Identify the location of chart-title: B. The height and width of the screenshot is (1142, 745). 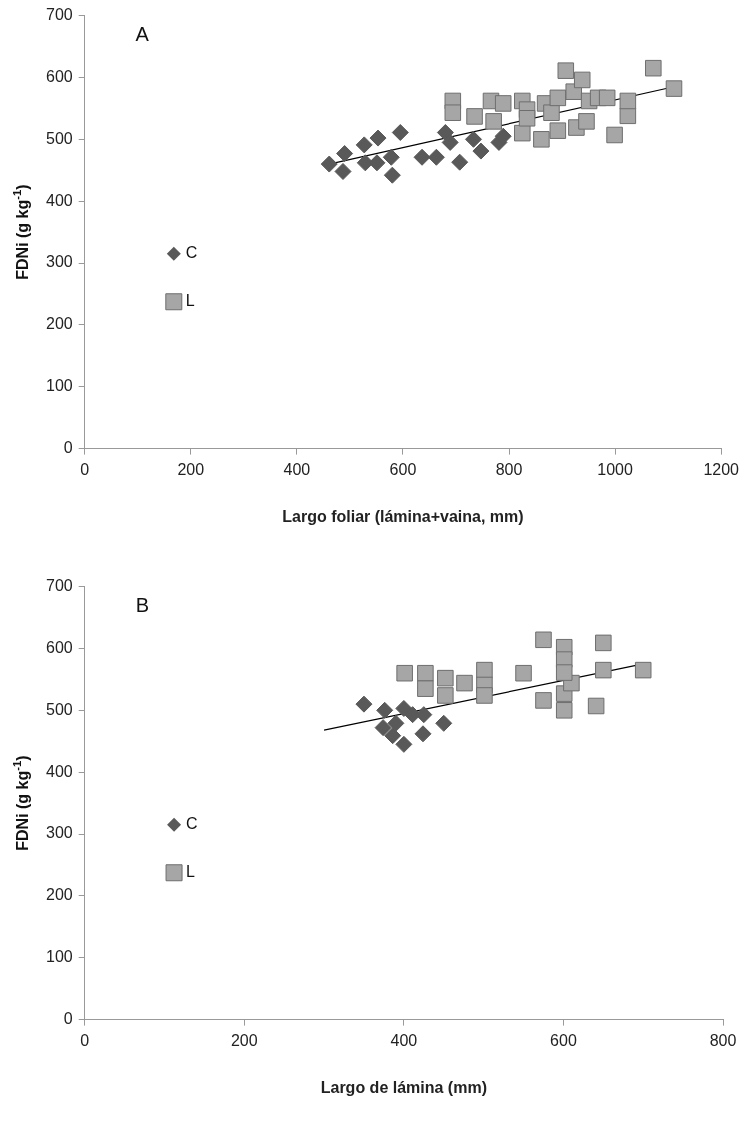
(142, 605).